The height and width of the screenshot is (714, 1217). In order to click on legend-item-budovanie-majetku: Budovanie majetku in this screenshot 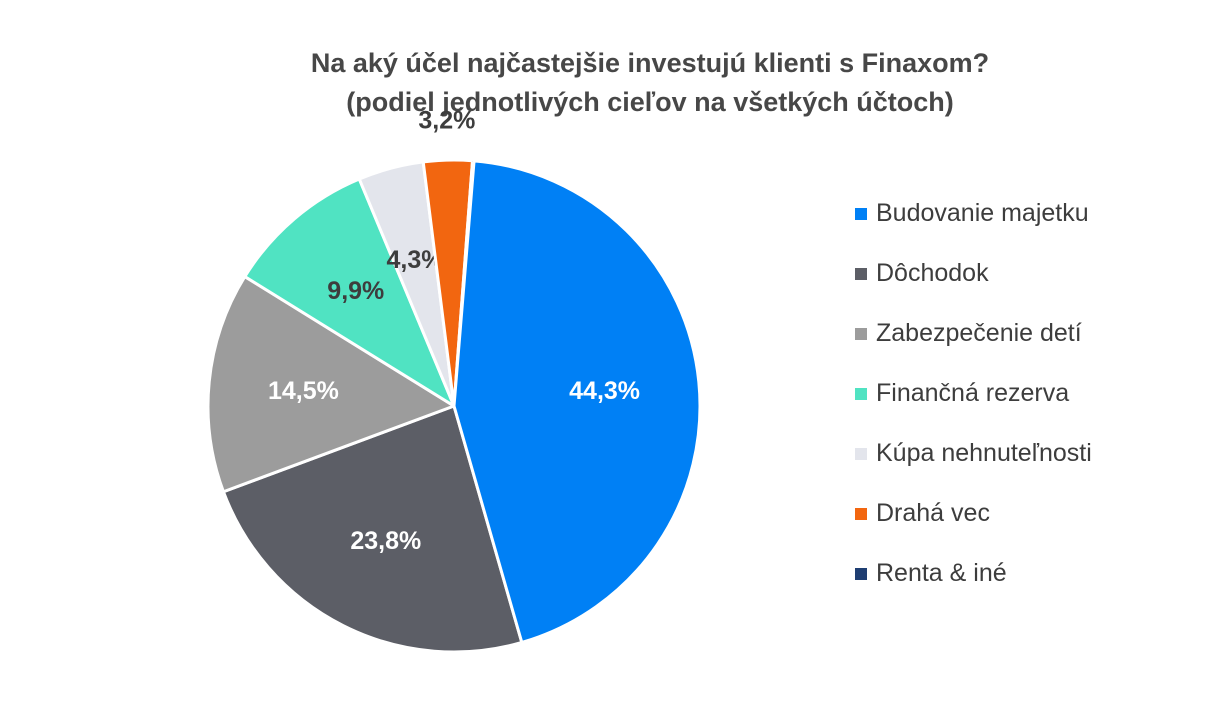, I will do `click(973, 214)`.